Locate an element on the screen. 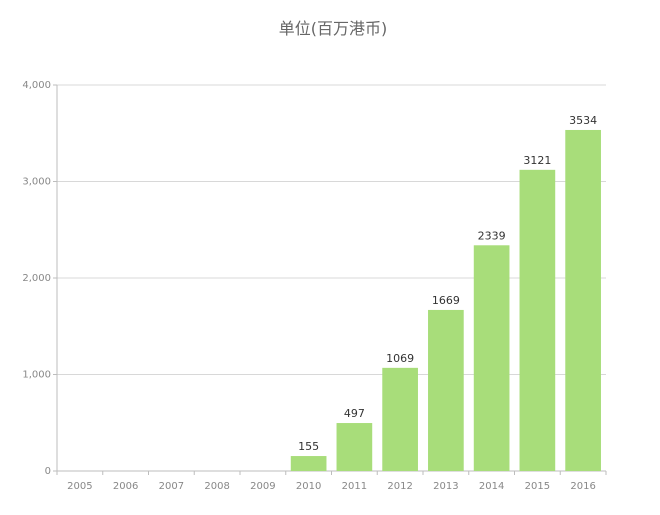 This screenshot has width=660, height=515. x-tick-label: 2011 is located at coordinates (354, 486).